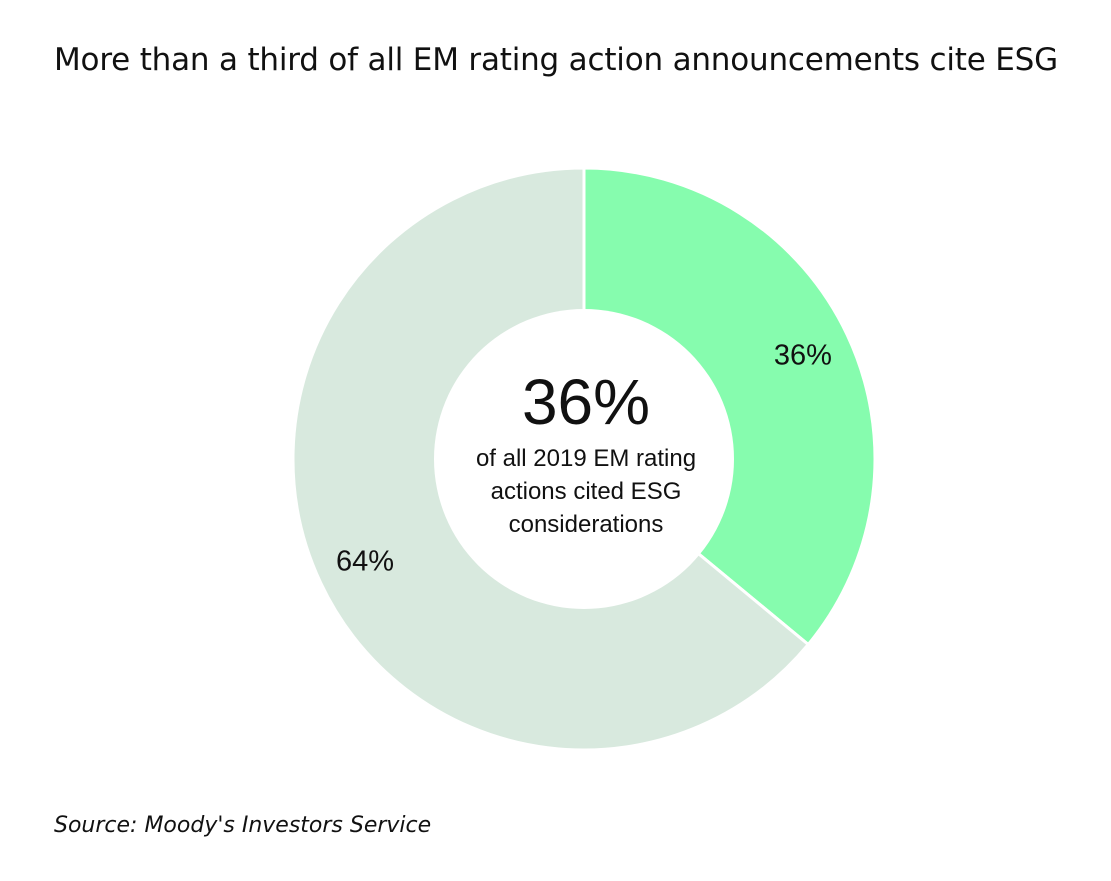 This screenshot has width=1111, height=881. What do you see at coordinates (802, 355) in the screenshot?
I see `slice-label-0: 36%` at bounding box center [802, 355].